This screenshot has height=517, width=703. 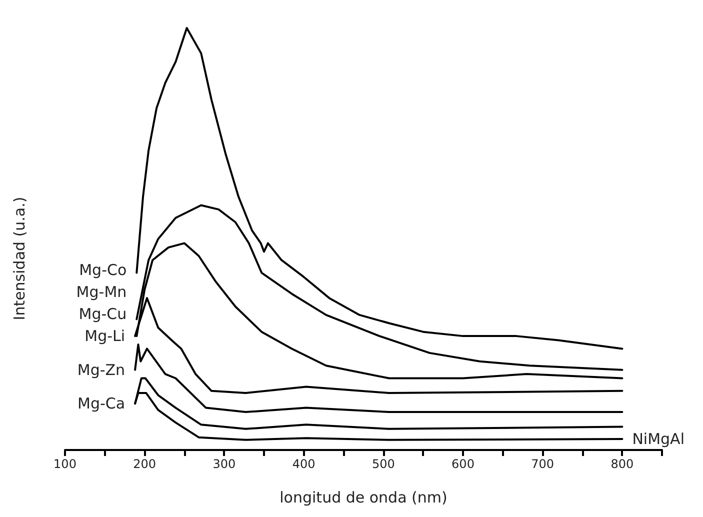 What do you see at coordinates (102, 314) in the screenshot?
I see `series-label: Mg-Cu` at bounding box center [102, 314].